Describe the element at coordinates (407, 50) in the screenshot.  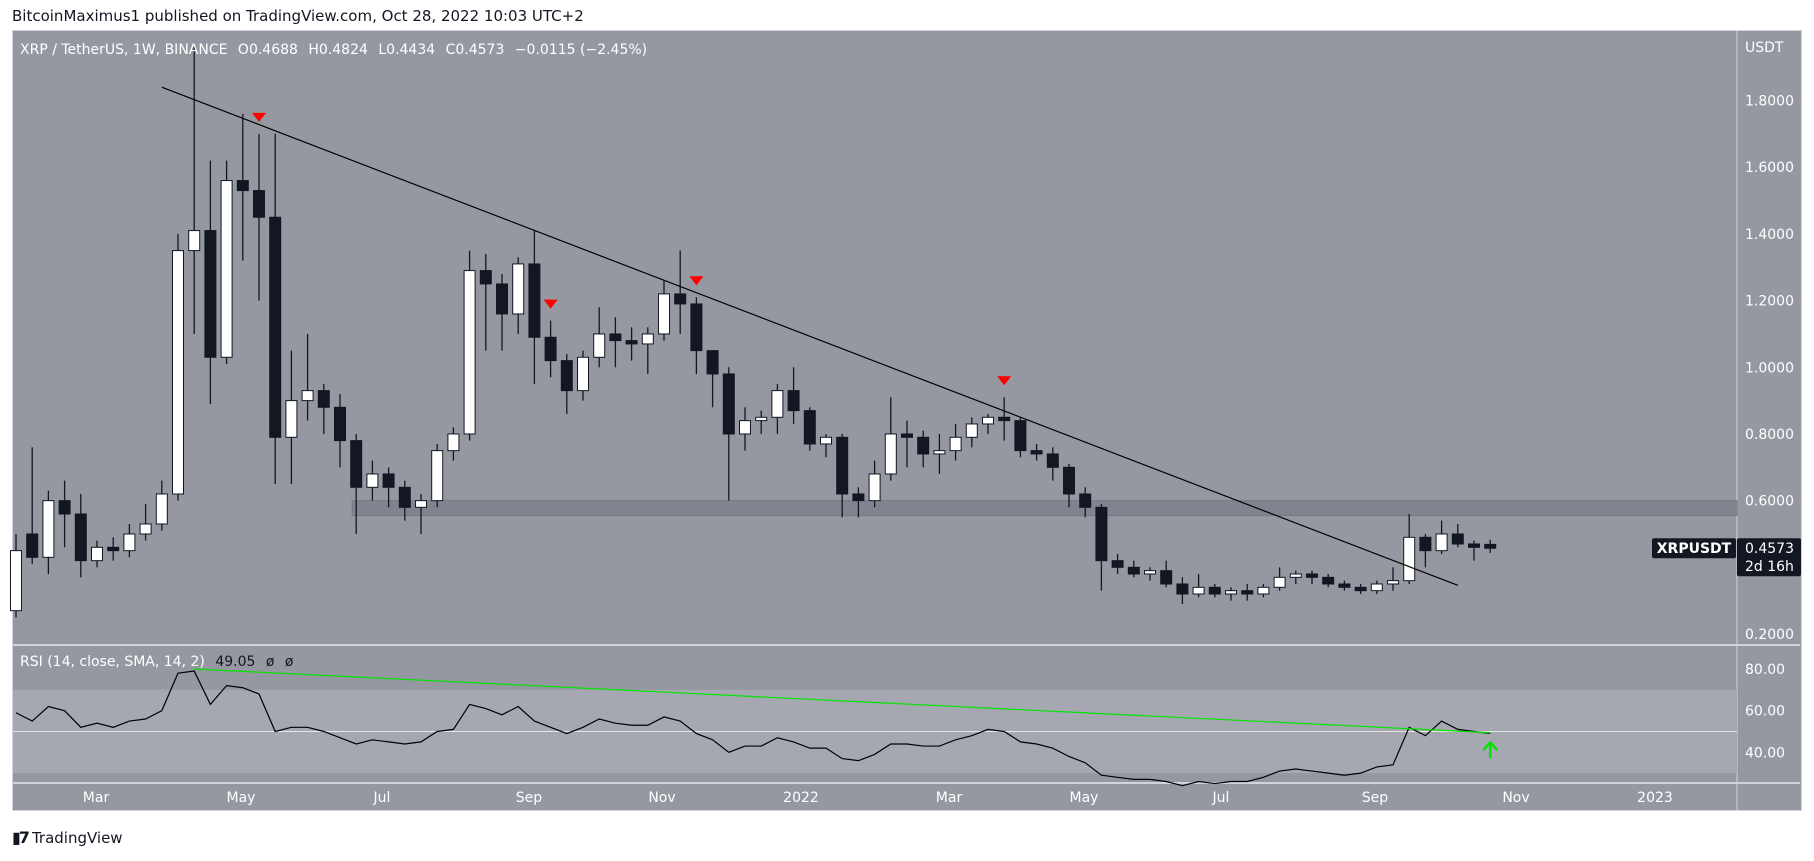
I see `ohlc-low: L0.4434` at that location.